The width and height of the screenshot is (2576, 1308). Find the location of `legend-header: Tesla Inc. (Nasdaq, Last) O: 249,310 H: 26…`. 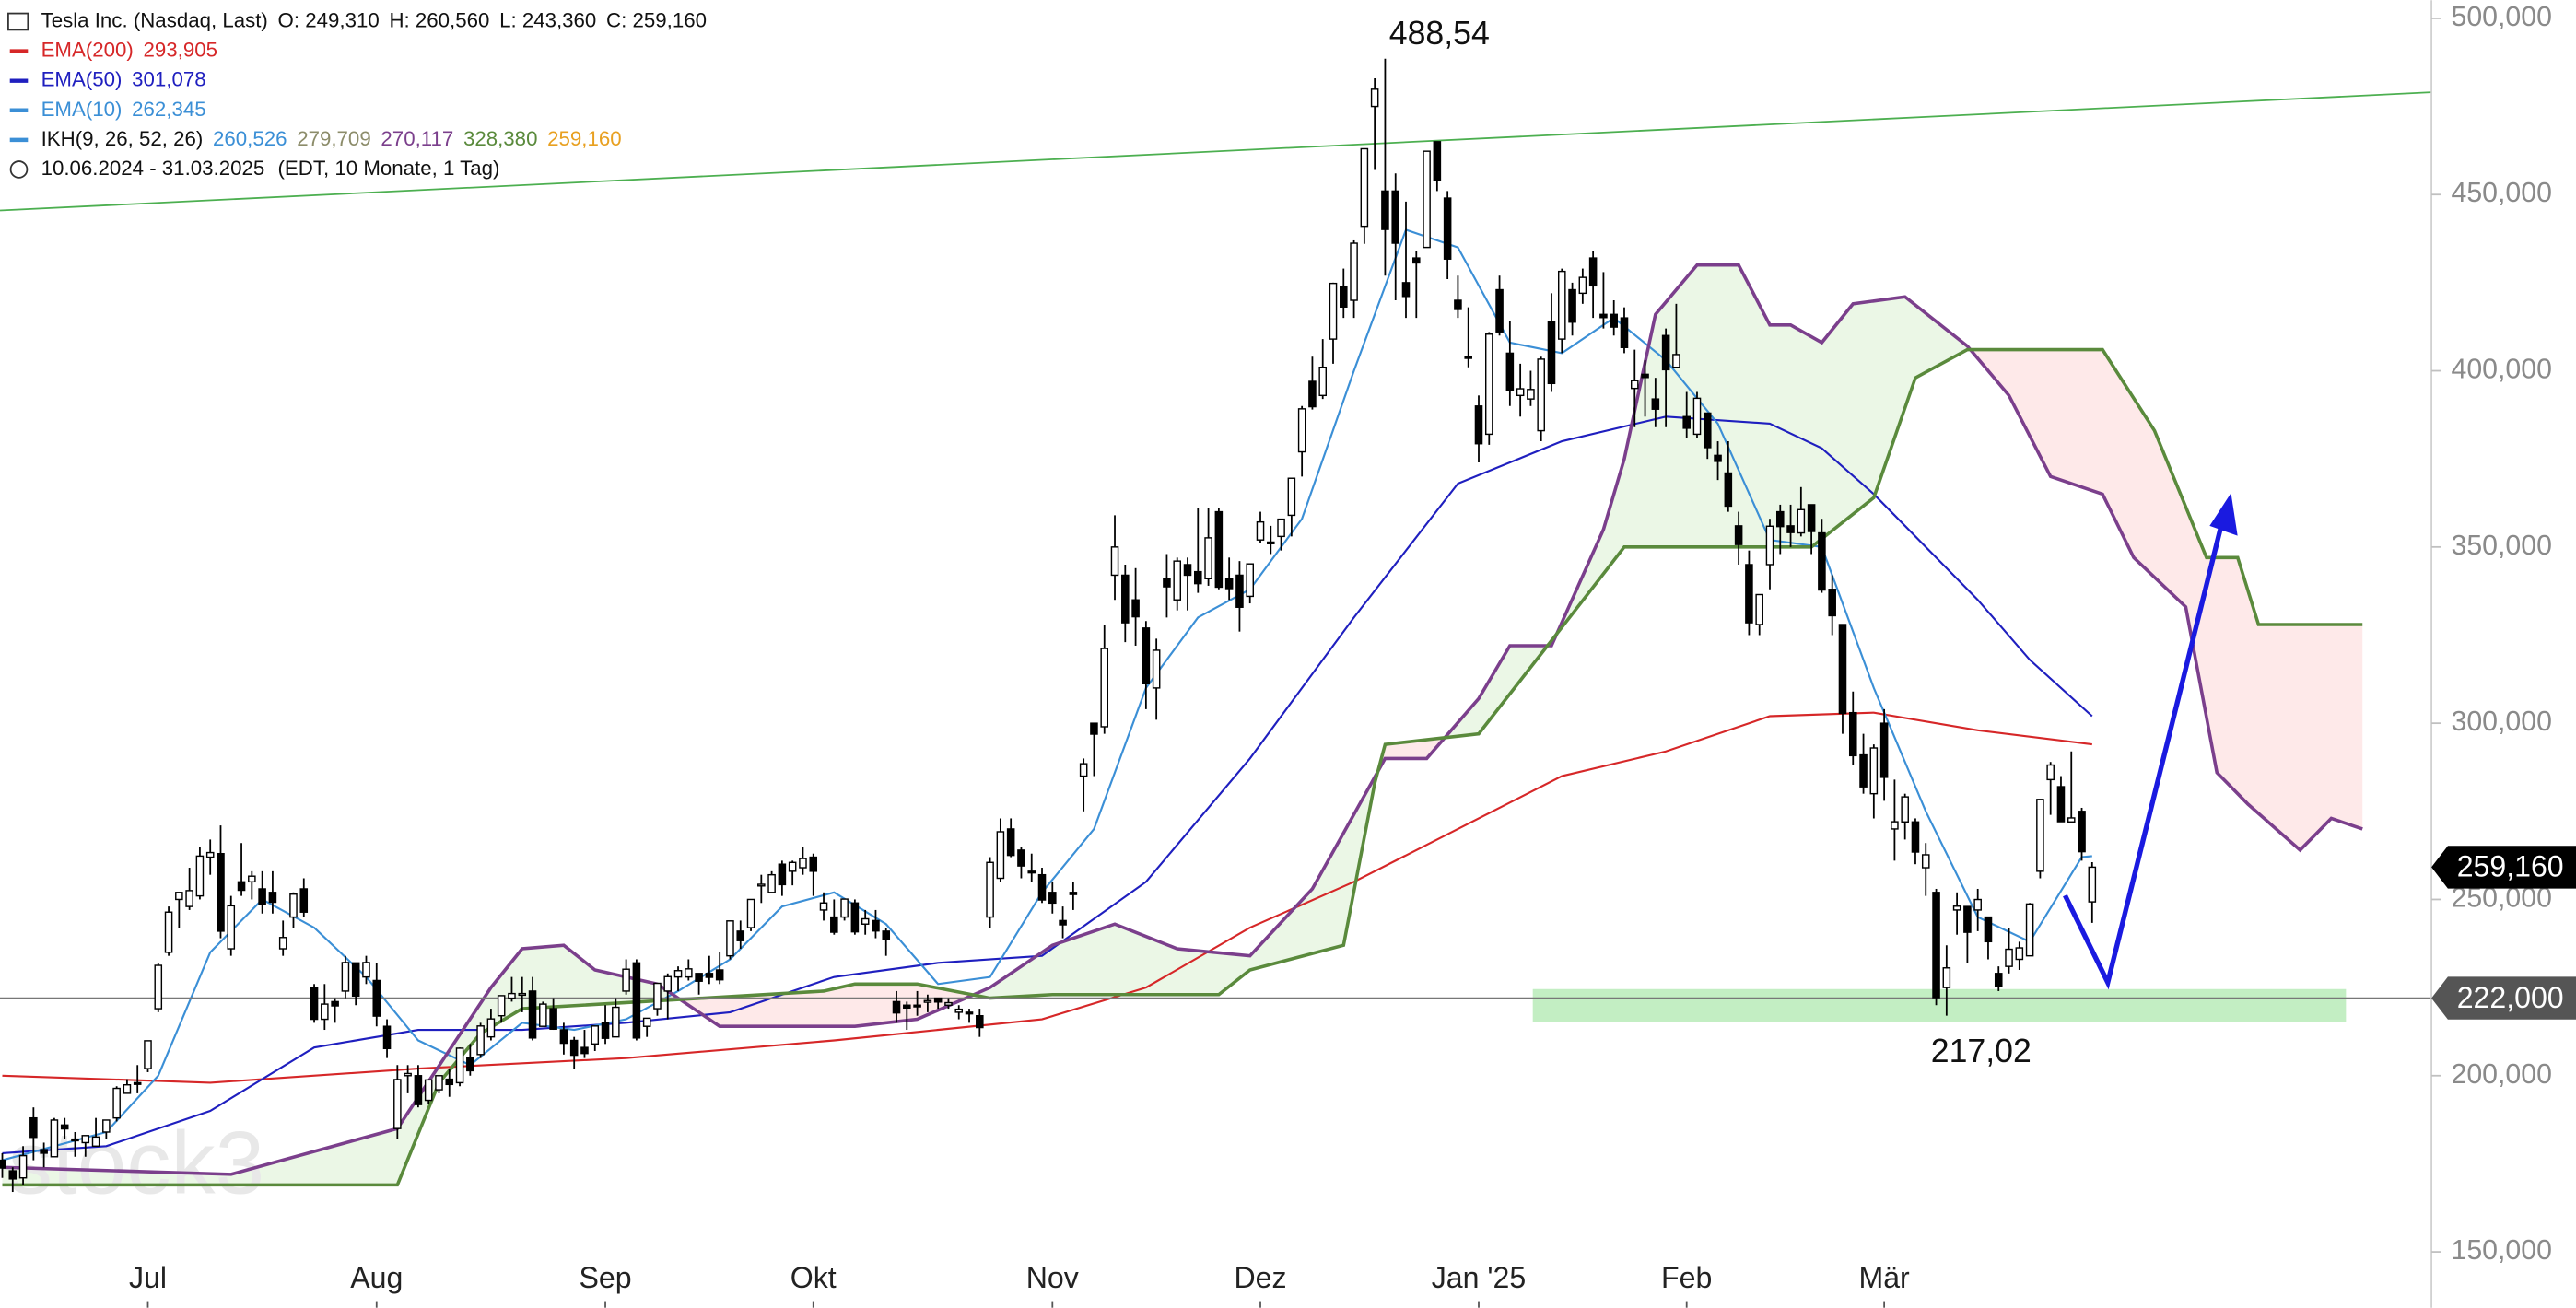

legend-header: Tesla Inc. (Nasdaq, Last) O: 249,310 H: 26… is located at coordinates (374, 20).